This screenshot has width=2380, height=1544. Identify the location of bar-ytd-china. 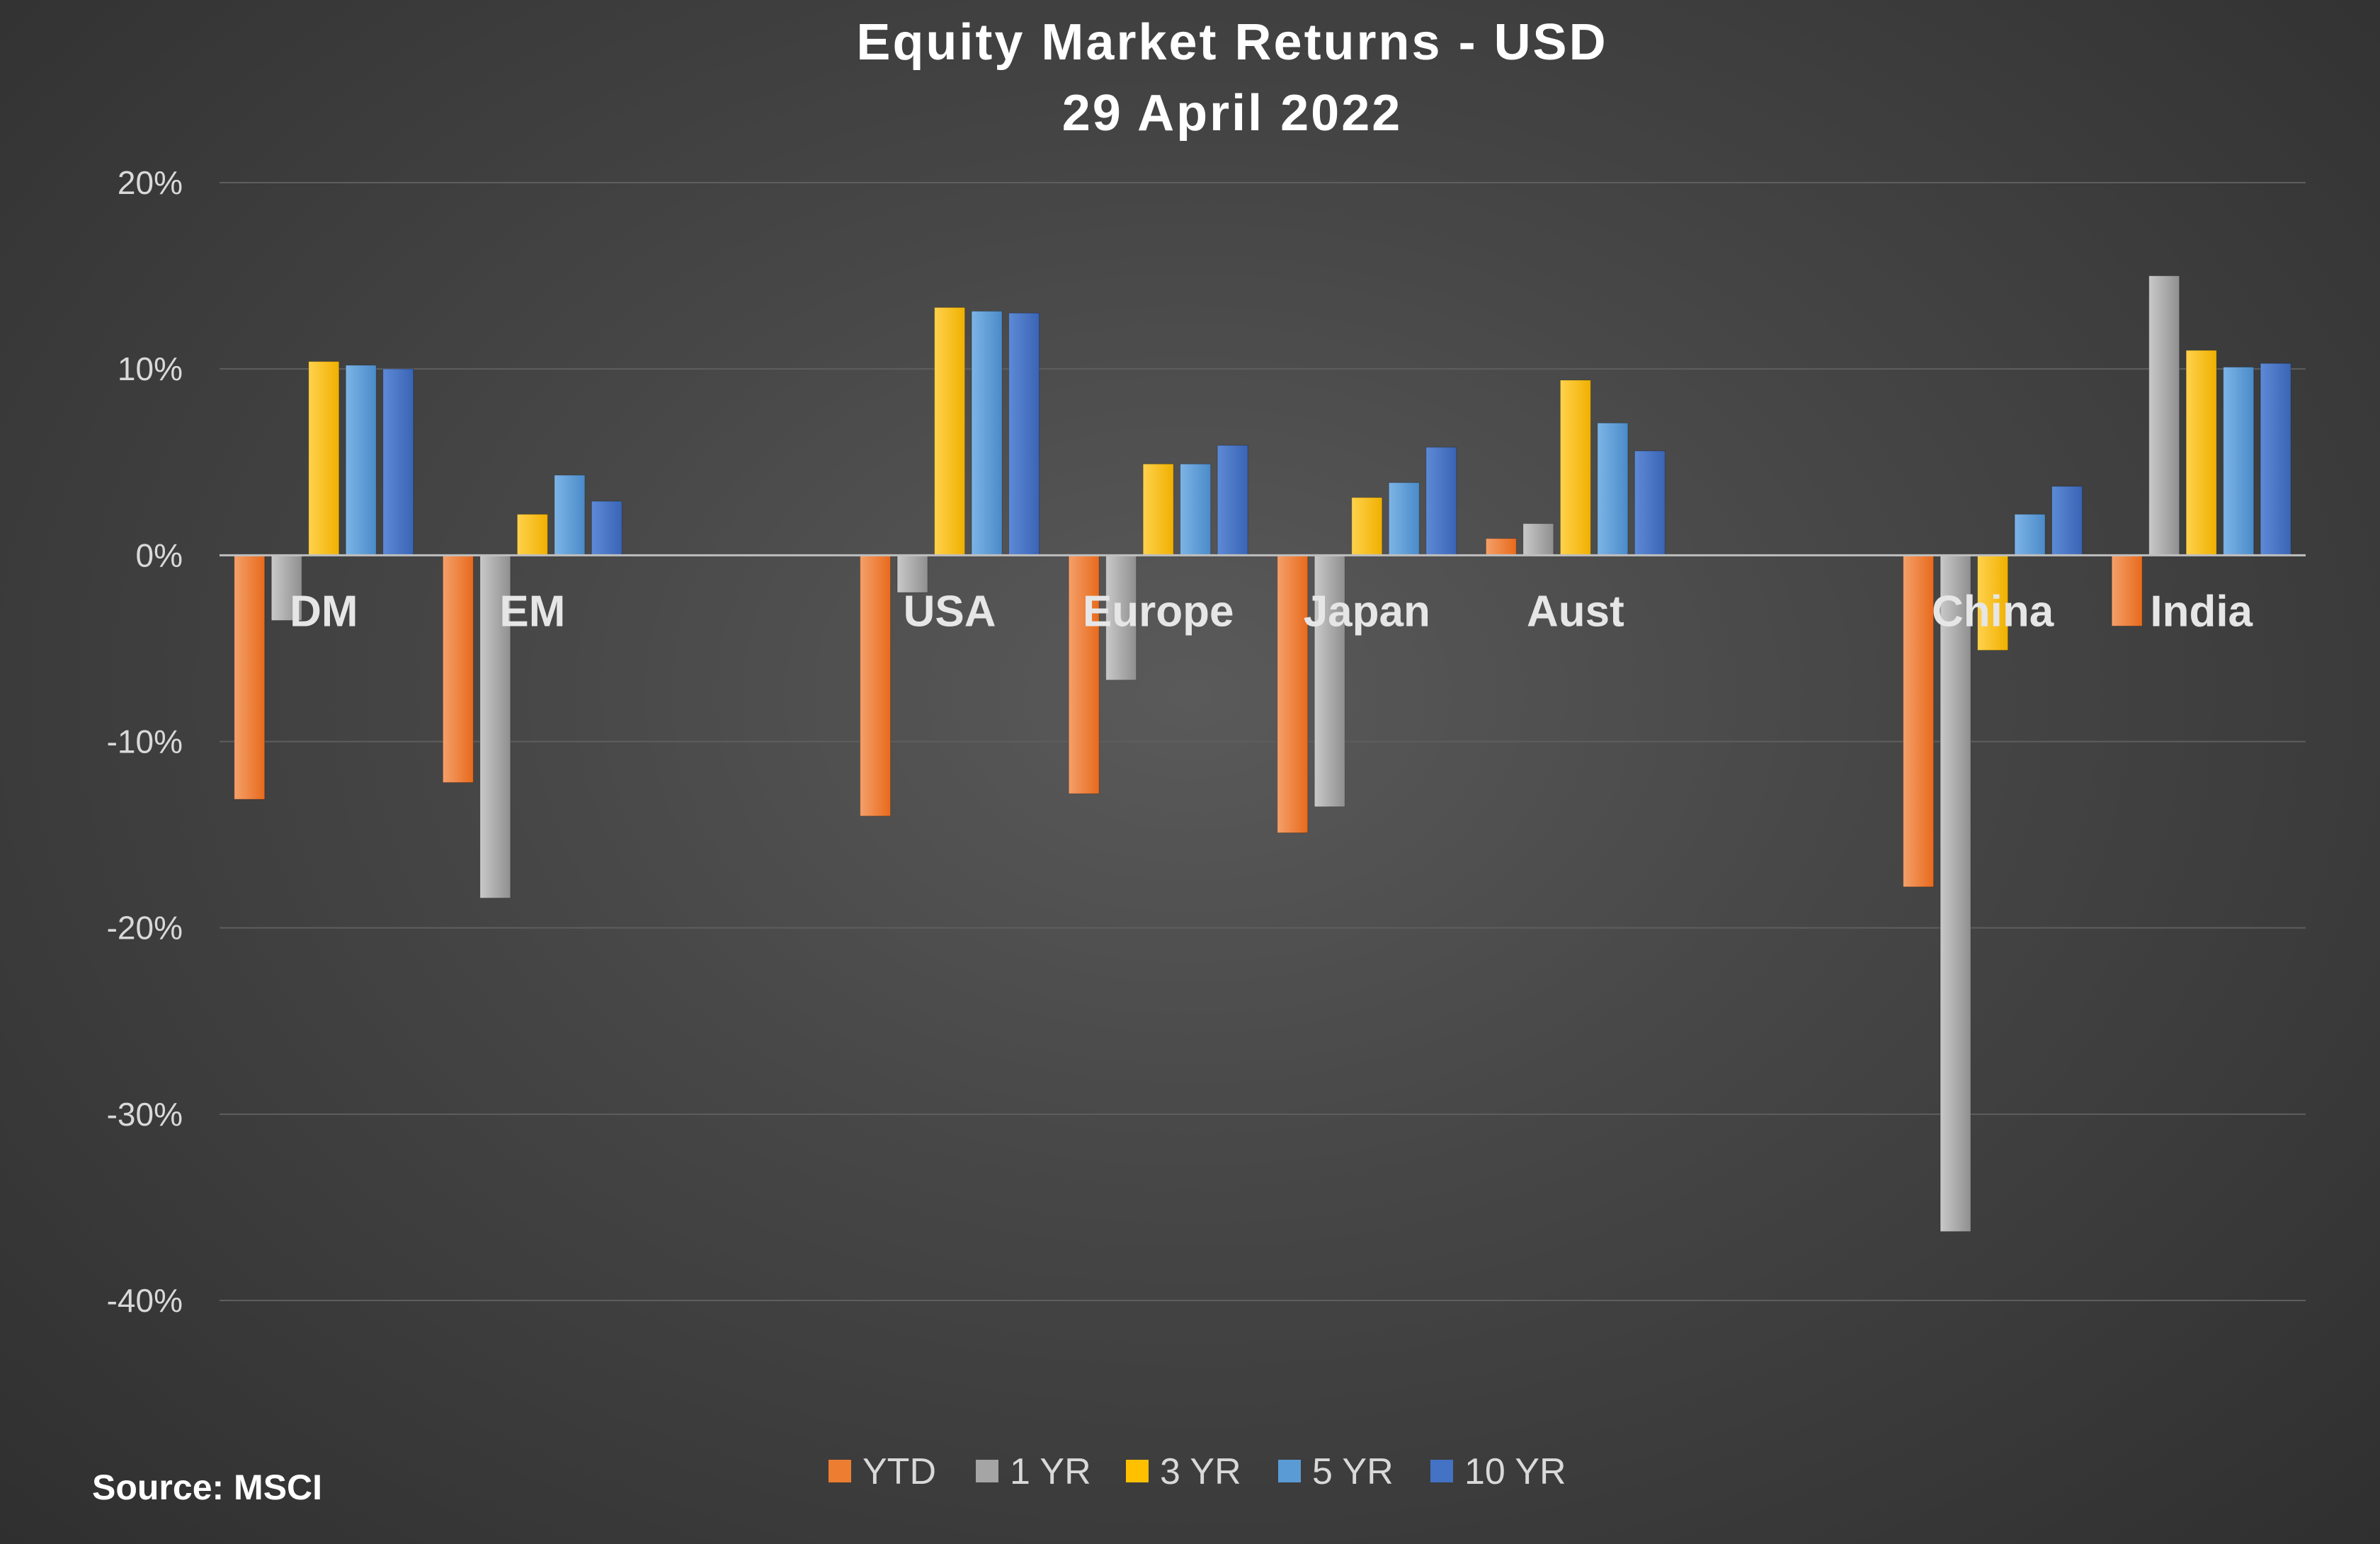
(1919, 721).